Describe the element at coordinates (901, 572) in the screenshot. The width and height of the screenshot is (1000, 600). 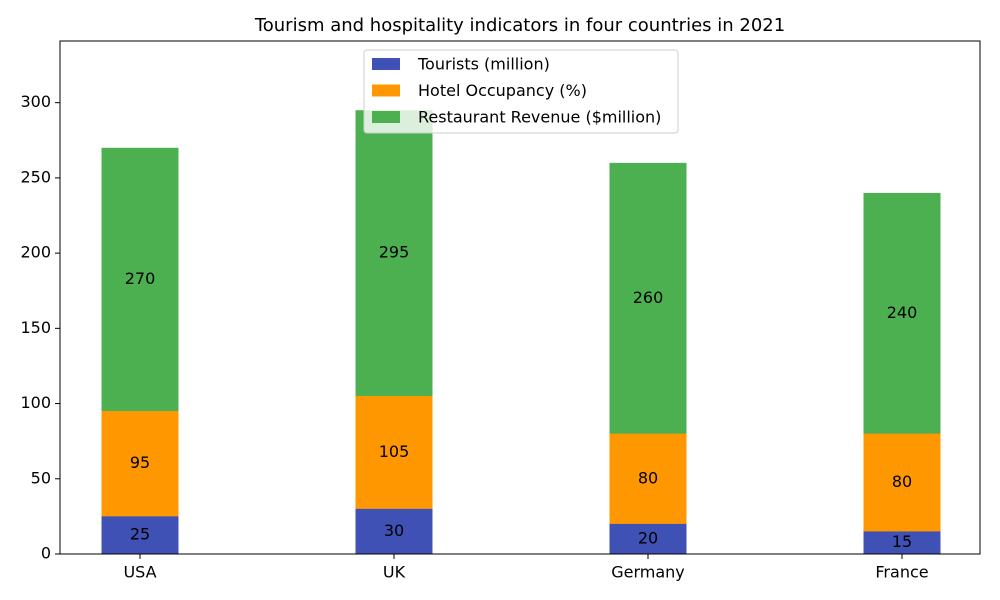
I see `x-tick-label: France` at that location.